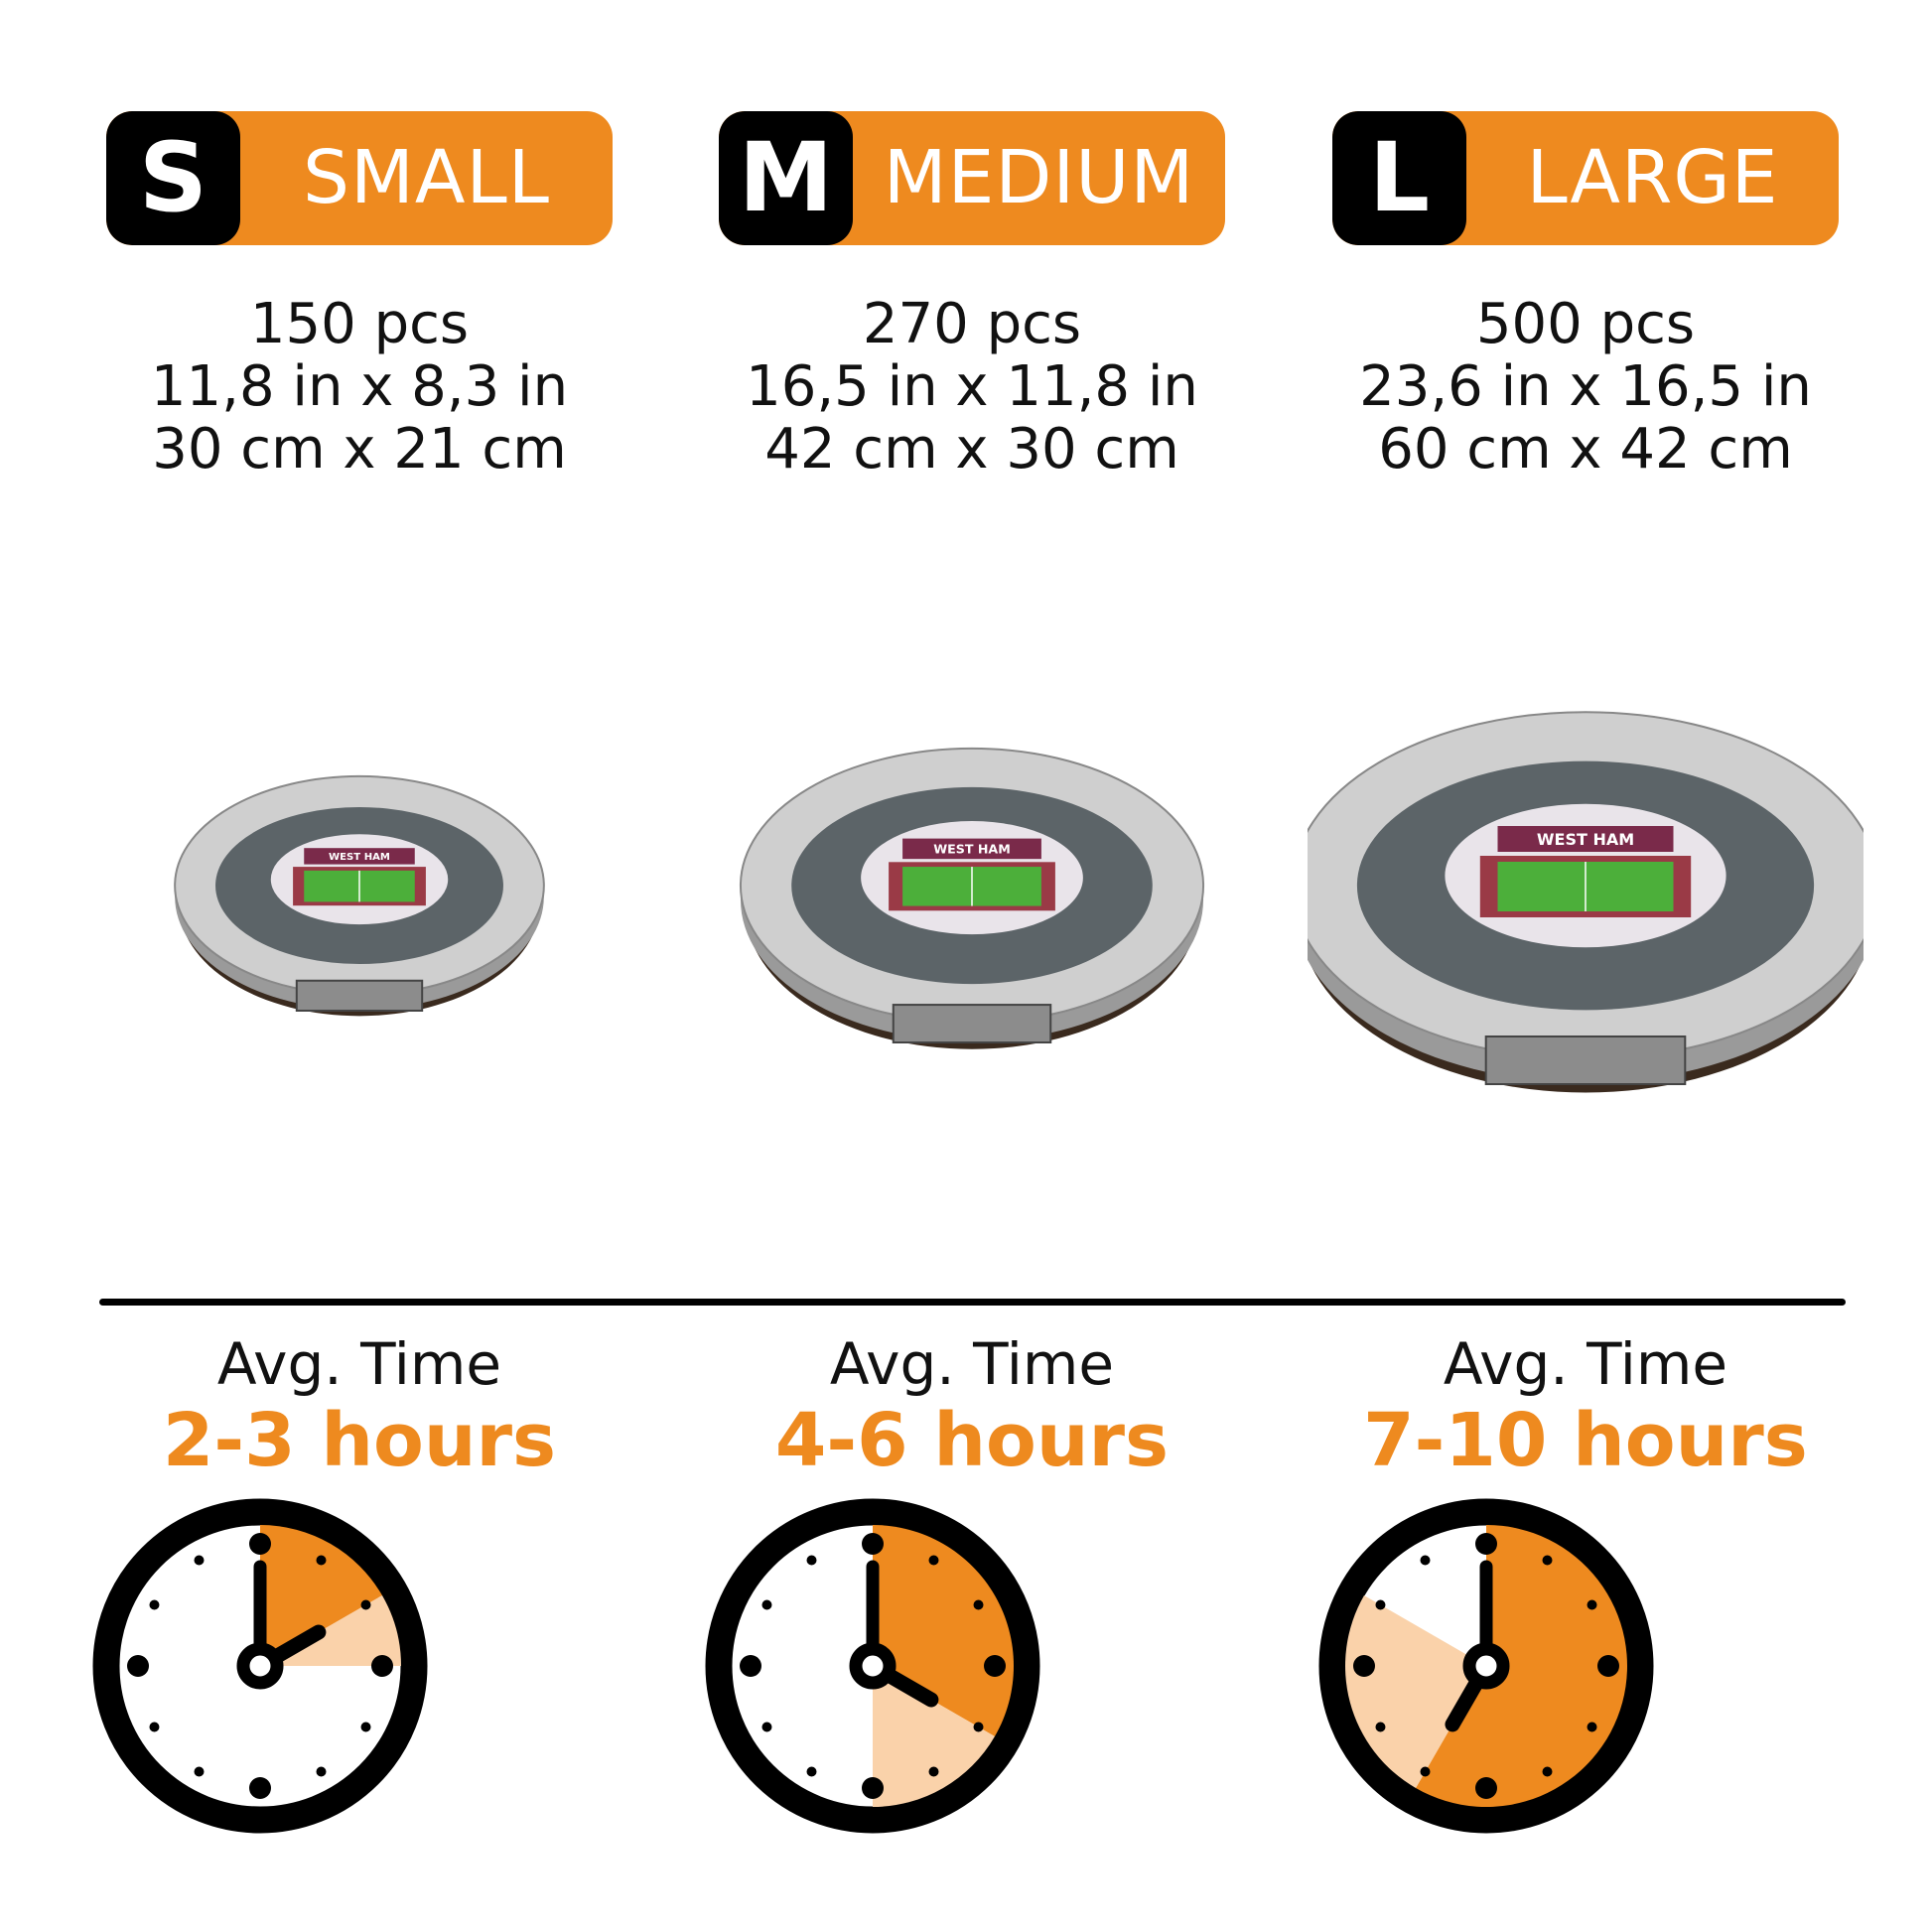  Describe the element at coordinates (971, 450) in the screenshot. I see `dimensions-cm: 42 cm x 30 cm` at that location.